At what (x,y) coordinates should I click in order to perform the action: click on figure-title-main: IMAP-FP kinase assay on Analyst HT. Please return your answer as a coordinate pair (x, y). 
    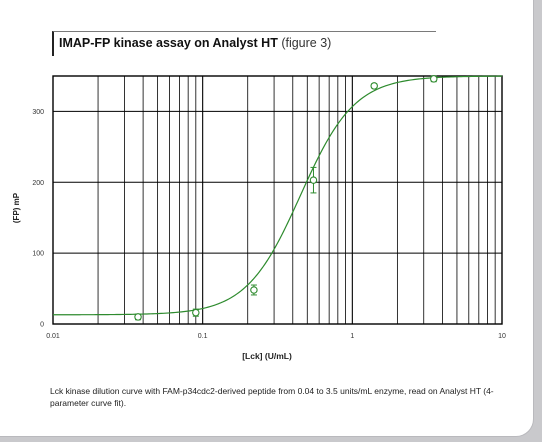
    Looking at the image, I should click on (168, 43).